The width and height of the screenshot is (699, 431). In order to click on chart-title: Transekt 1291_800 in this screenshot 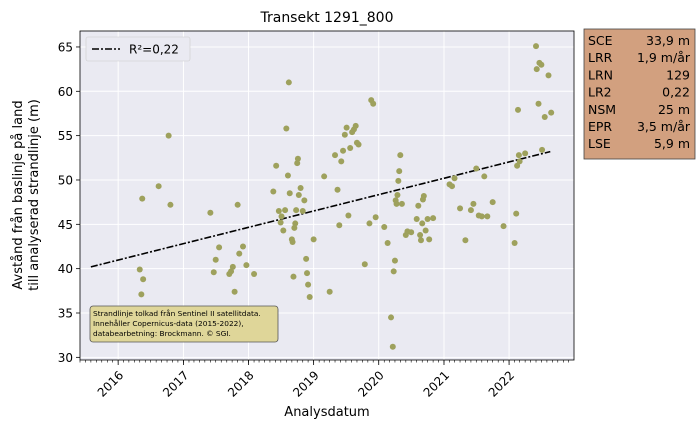, I will do `click(326, 18)`.